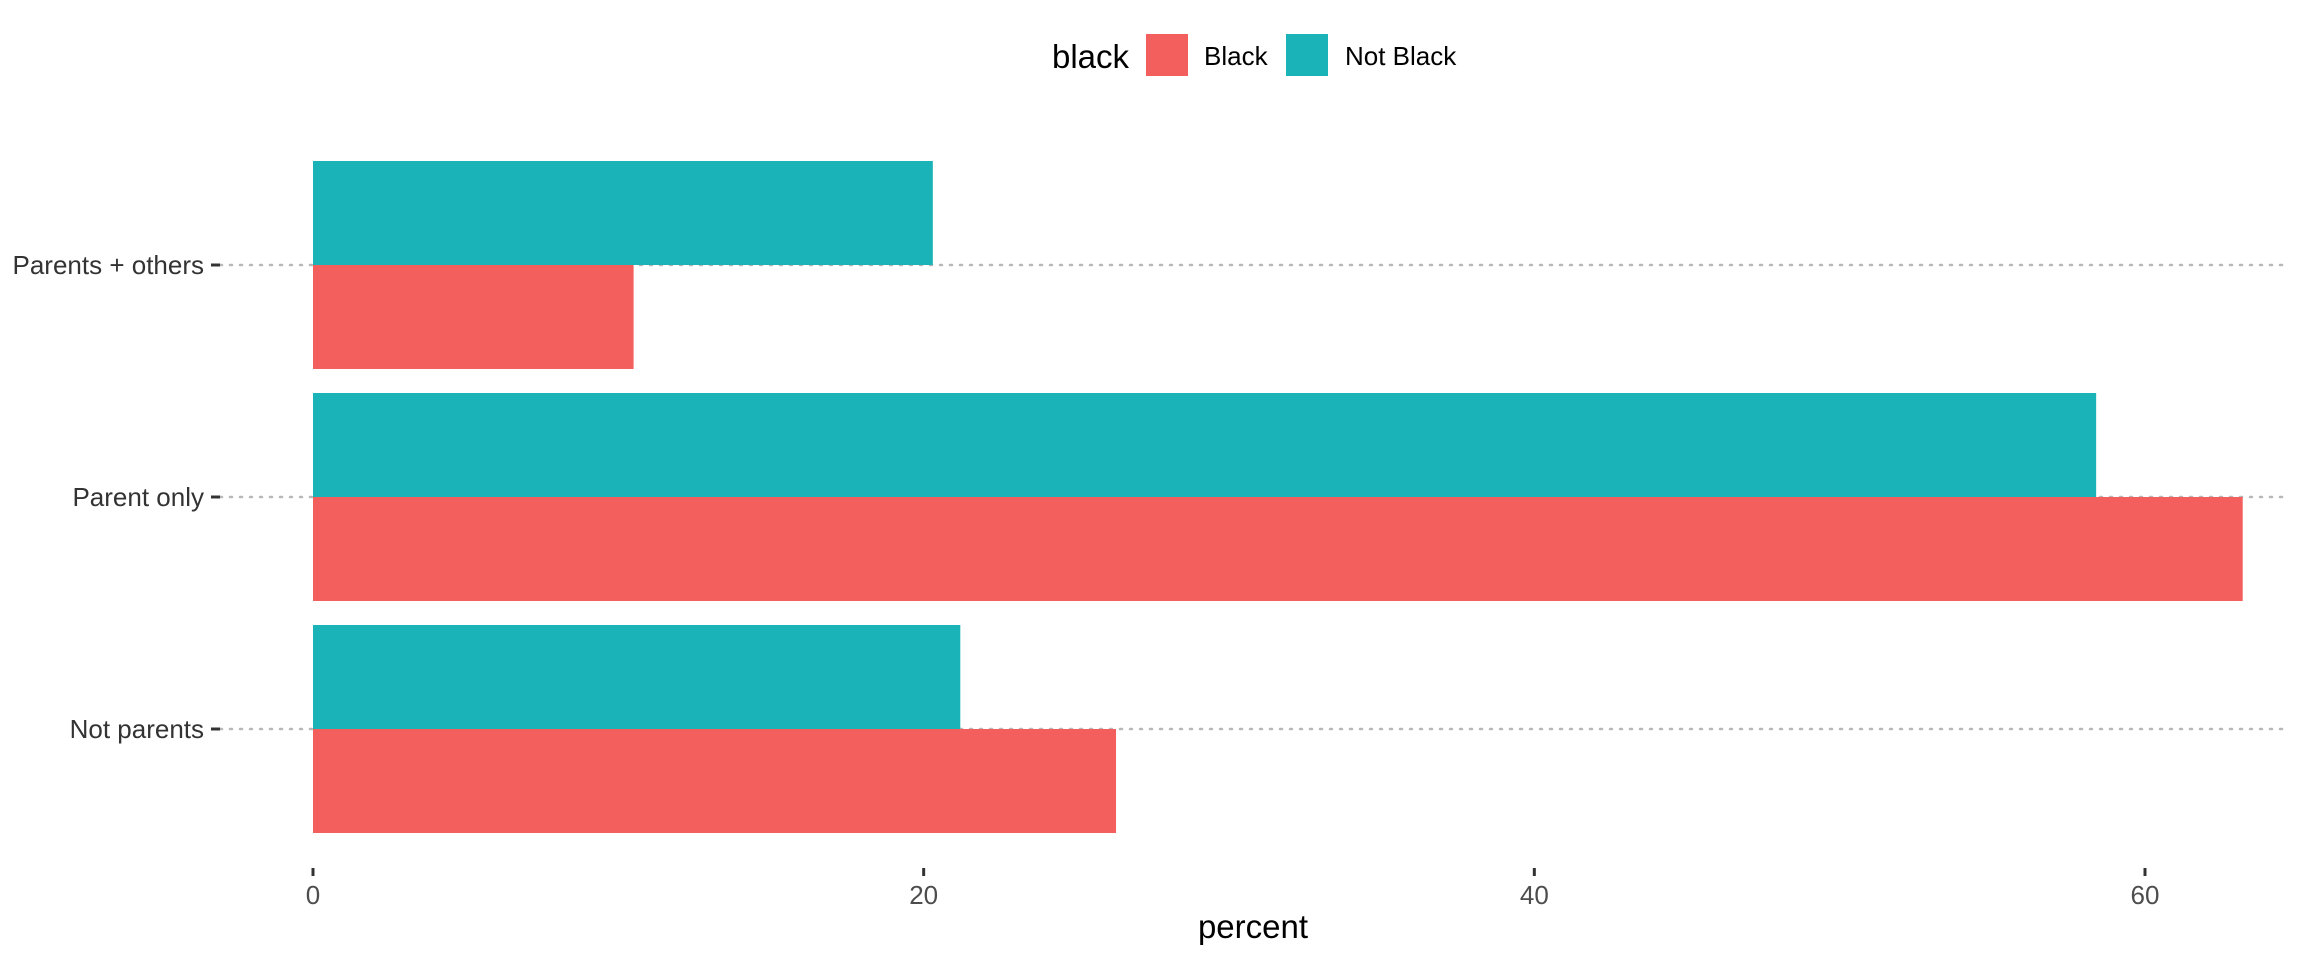 This screenshot has width=2304, height=960. What do you see at coordinates (109, 265) in the screenshot?
I see `y-tick-label-0: Parents + others` at bounding box center [109, 265].